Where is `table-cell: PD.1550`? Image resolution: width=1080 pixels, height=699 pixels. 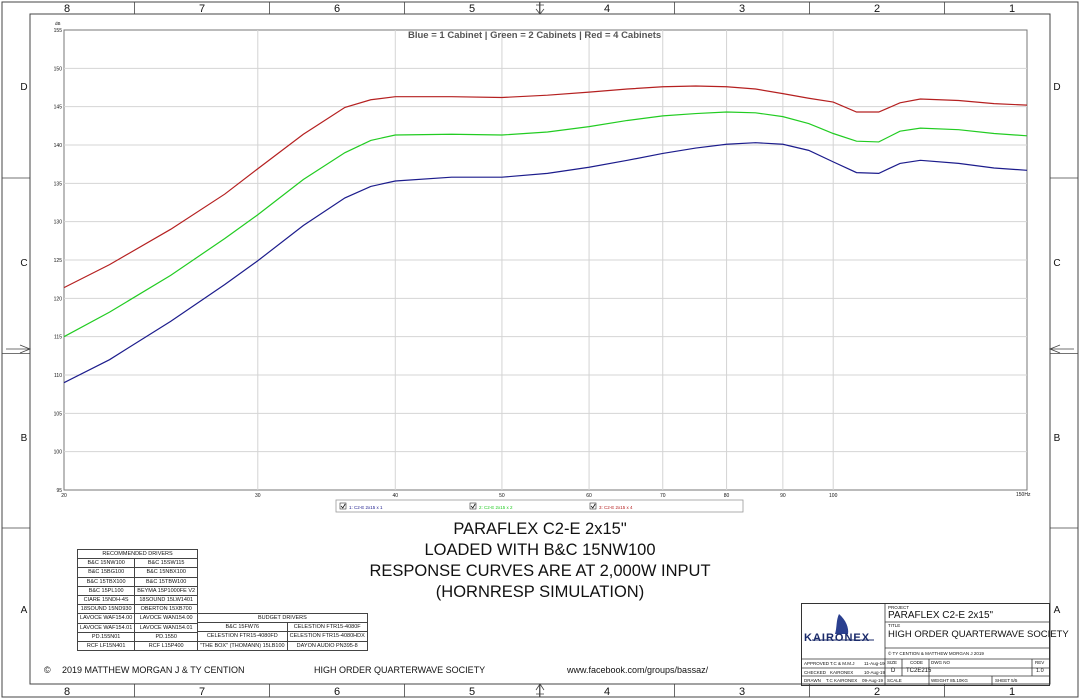
table-cell: PD.1550 is located at coordinates (166, 637).